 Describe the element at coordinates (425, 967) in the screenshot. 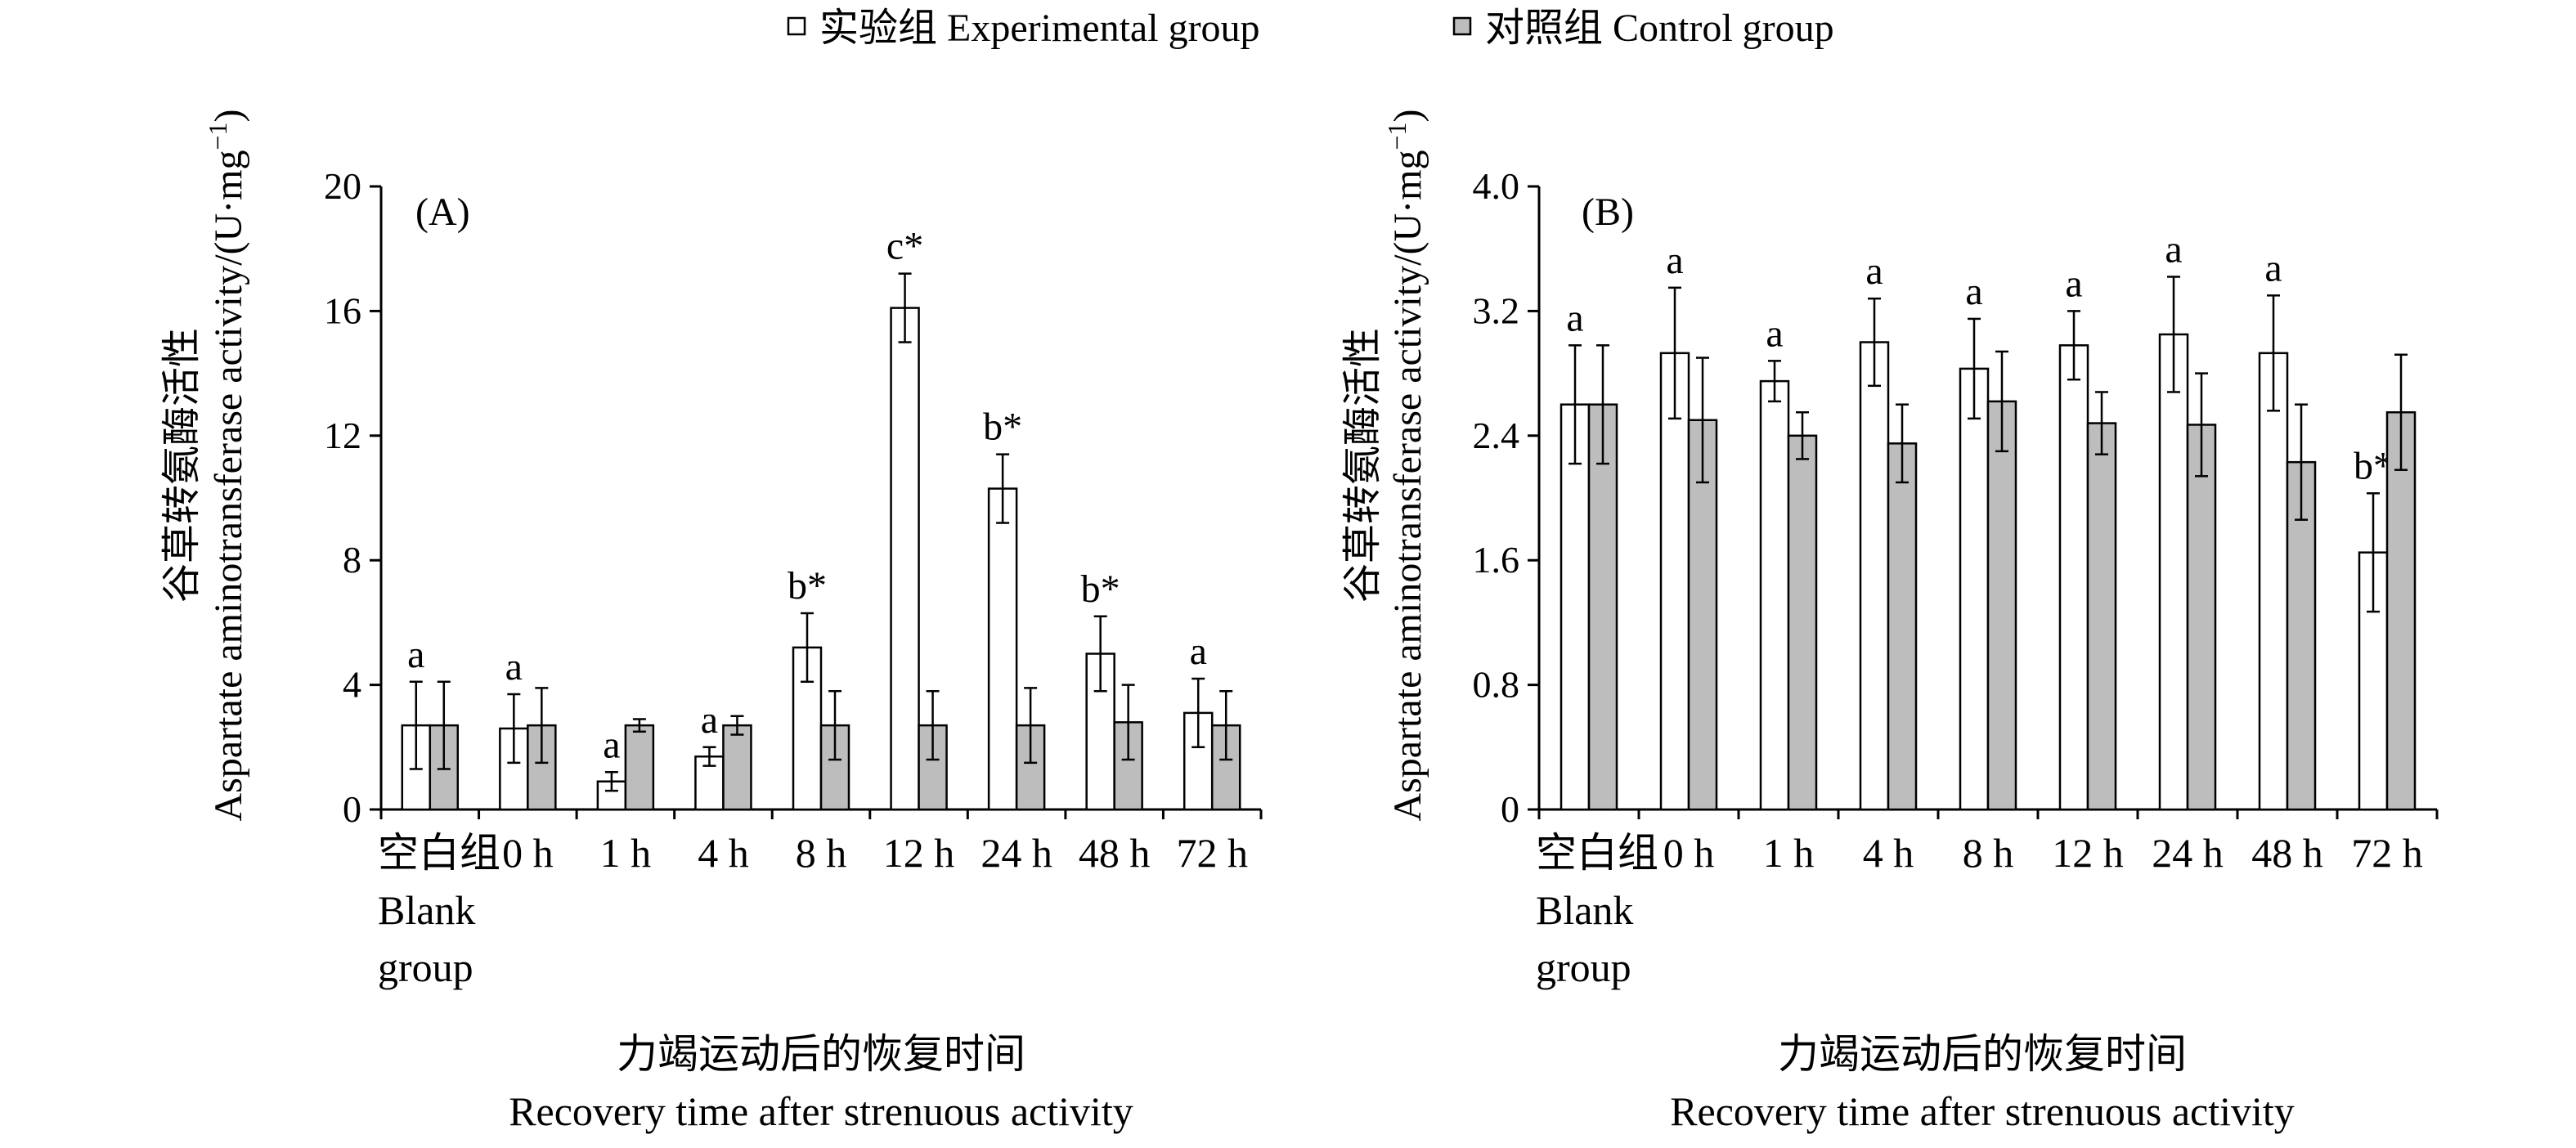

I see `panel-a-category-label: group` at that location.